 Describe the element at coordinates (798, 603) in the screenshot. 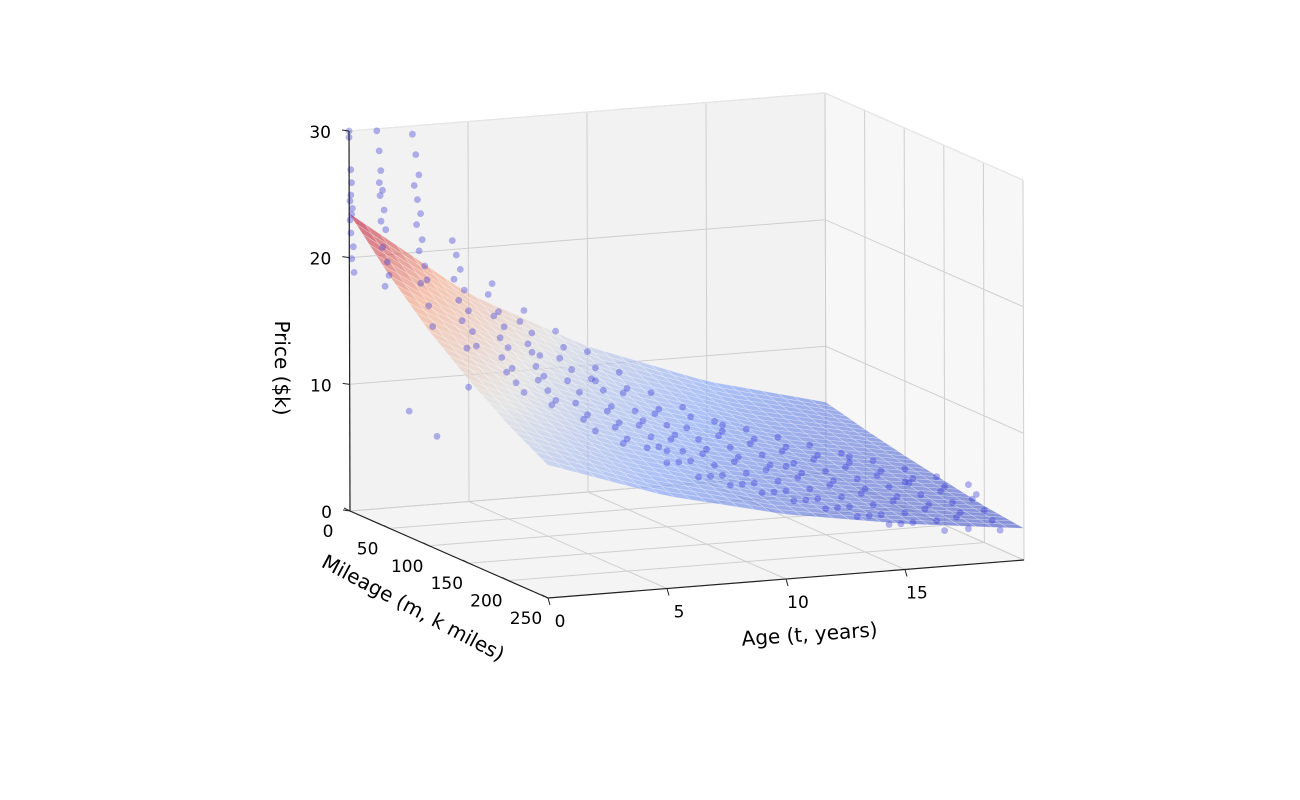

I see `x-tick-label: 10` at that location.